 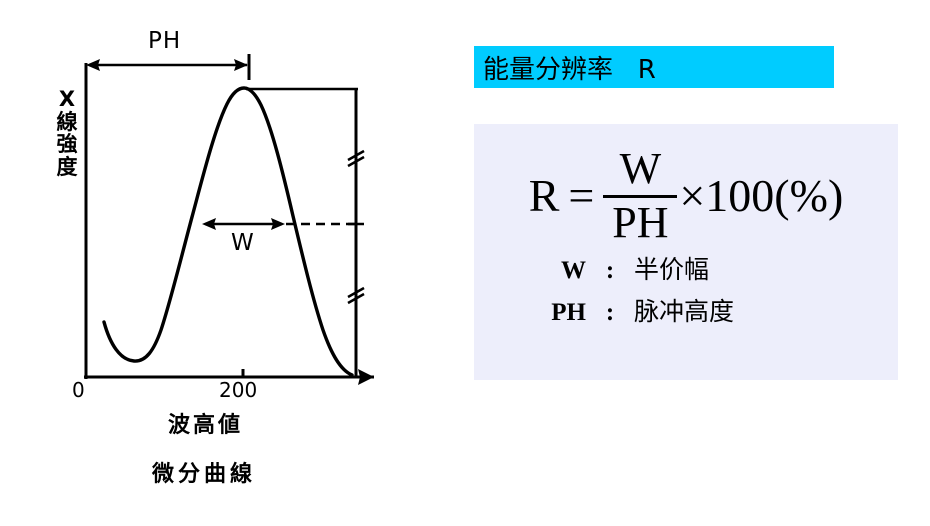 What do you see at coordinates (761, 196) in the screenshot?
I see `formula-tail: ×100(%)` at bounding box center [761, 196].